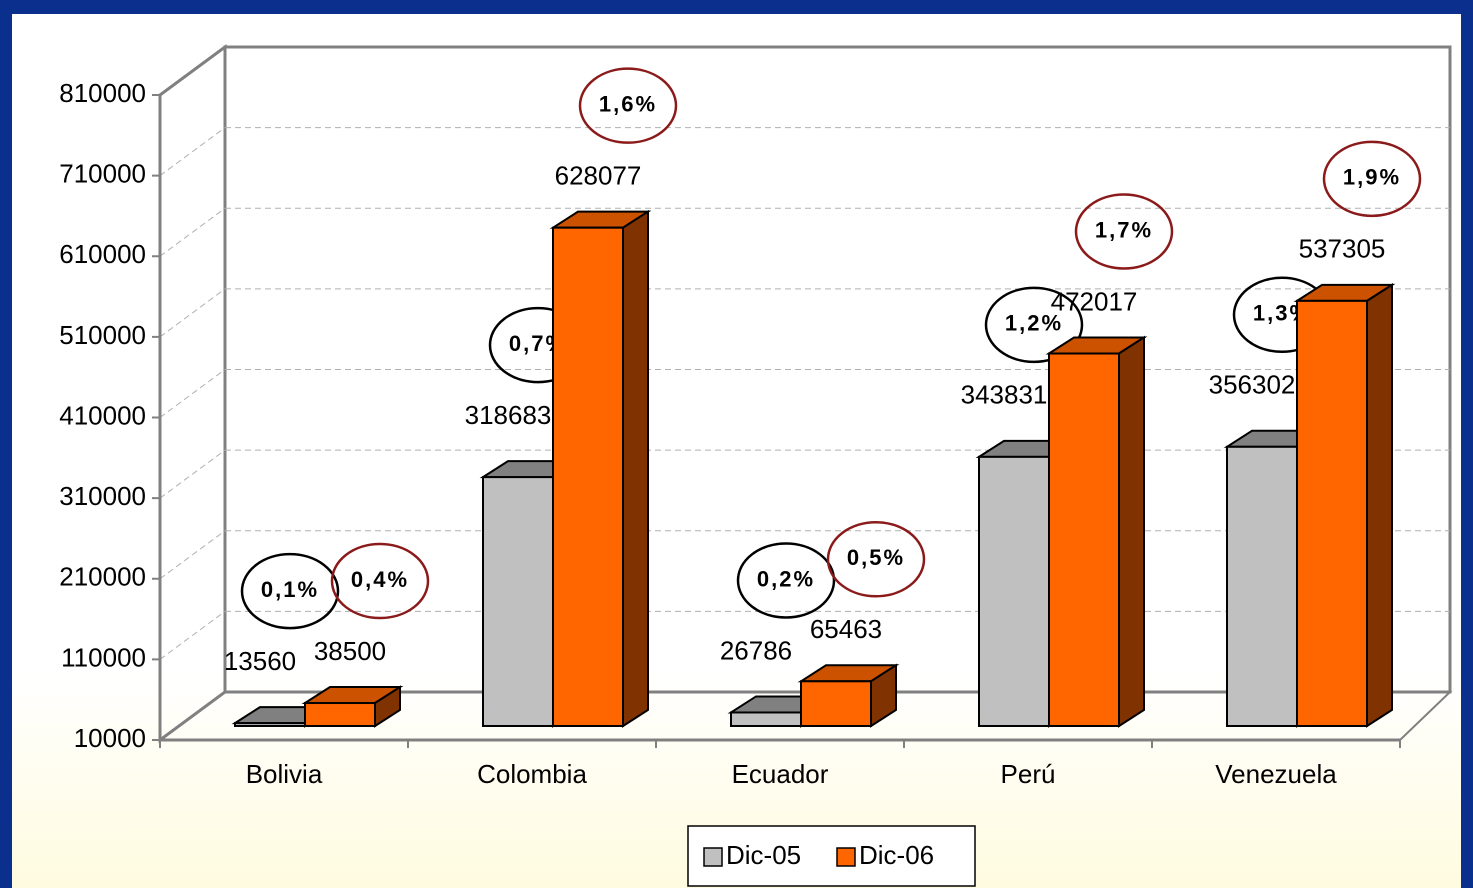  Describe the element at coordinates (763, 855) in the screenshot. I see `legend-label: Dic-05` at that location.